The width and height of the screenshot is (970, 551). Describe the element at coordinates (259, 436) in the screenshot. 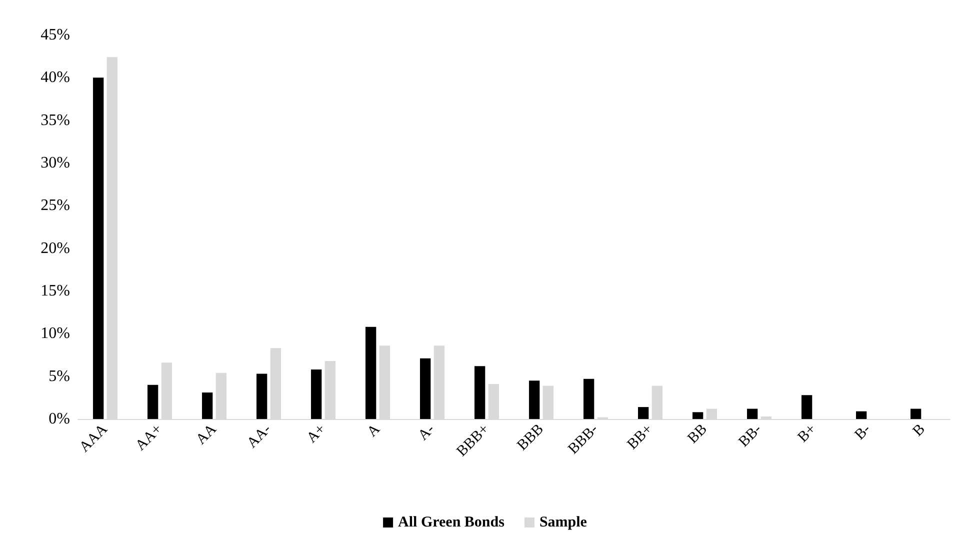

I see `x-tick-label: AA-` at that location.